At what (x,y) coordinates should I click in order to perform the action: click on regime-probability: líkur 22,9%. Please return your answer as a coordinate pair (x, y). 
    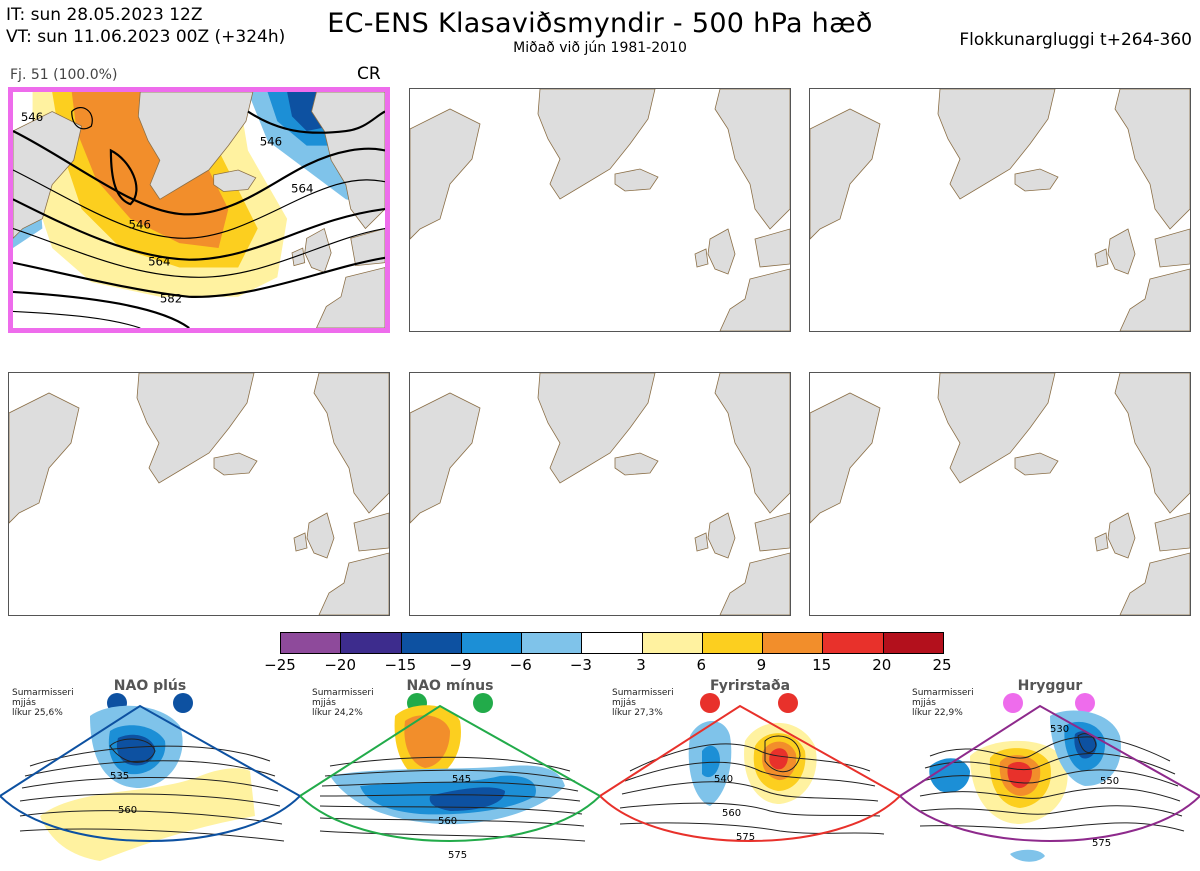
    Looking at the image, I should click on (937, 713).